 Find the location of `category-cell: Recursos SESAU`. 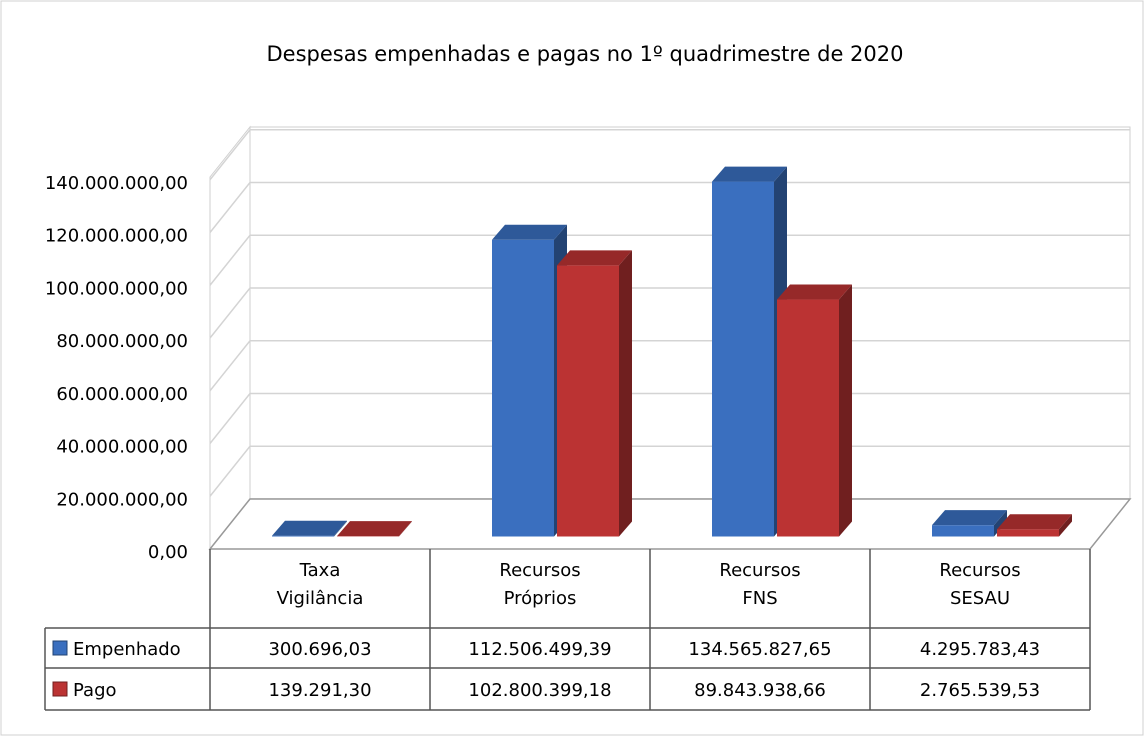

category-cell: Recursos SESAU is located at coordinates (980, 584).